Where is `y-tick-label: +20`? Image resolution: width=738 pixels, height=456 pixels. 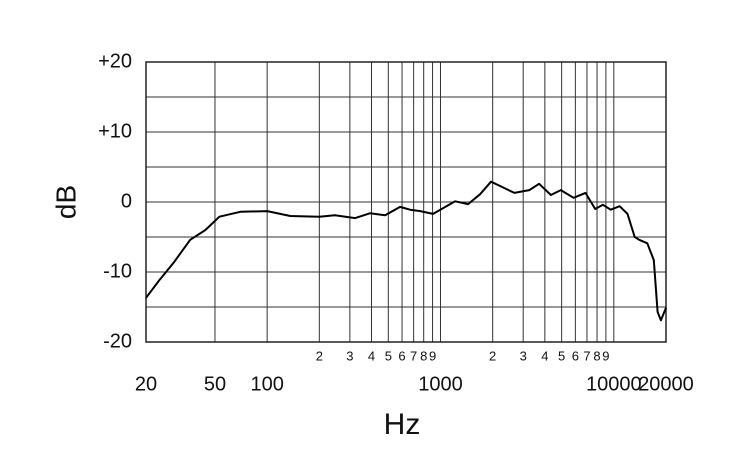
y-tick-label: +20 is located at coordinates (115, 61).